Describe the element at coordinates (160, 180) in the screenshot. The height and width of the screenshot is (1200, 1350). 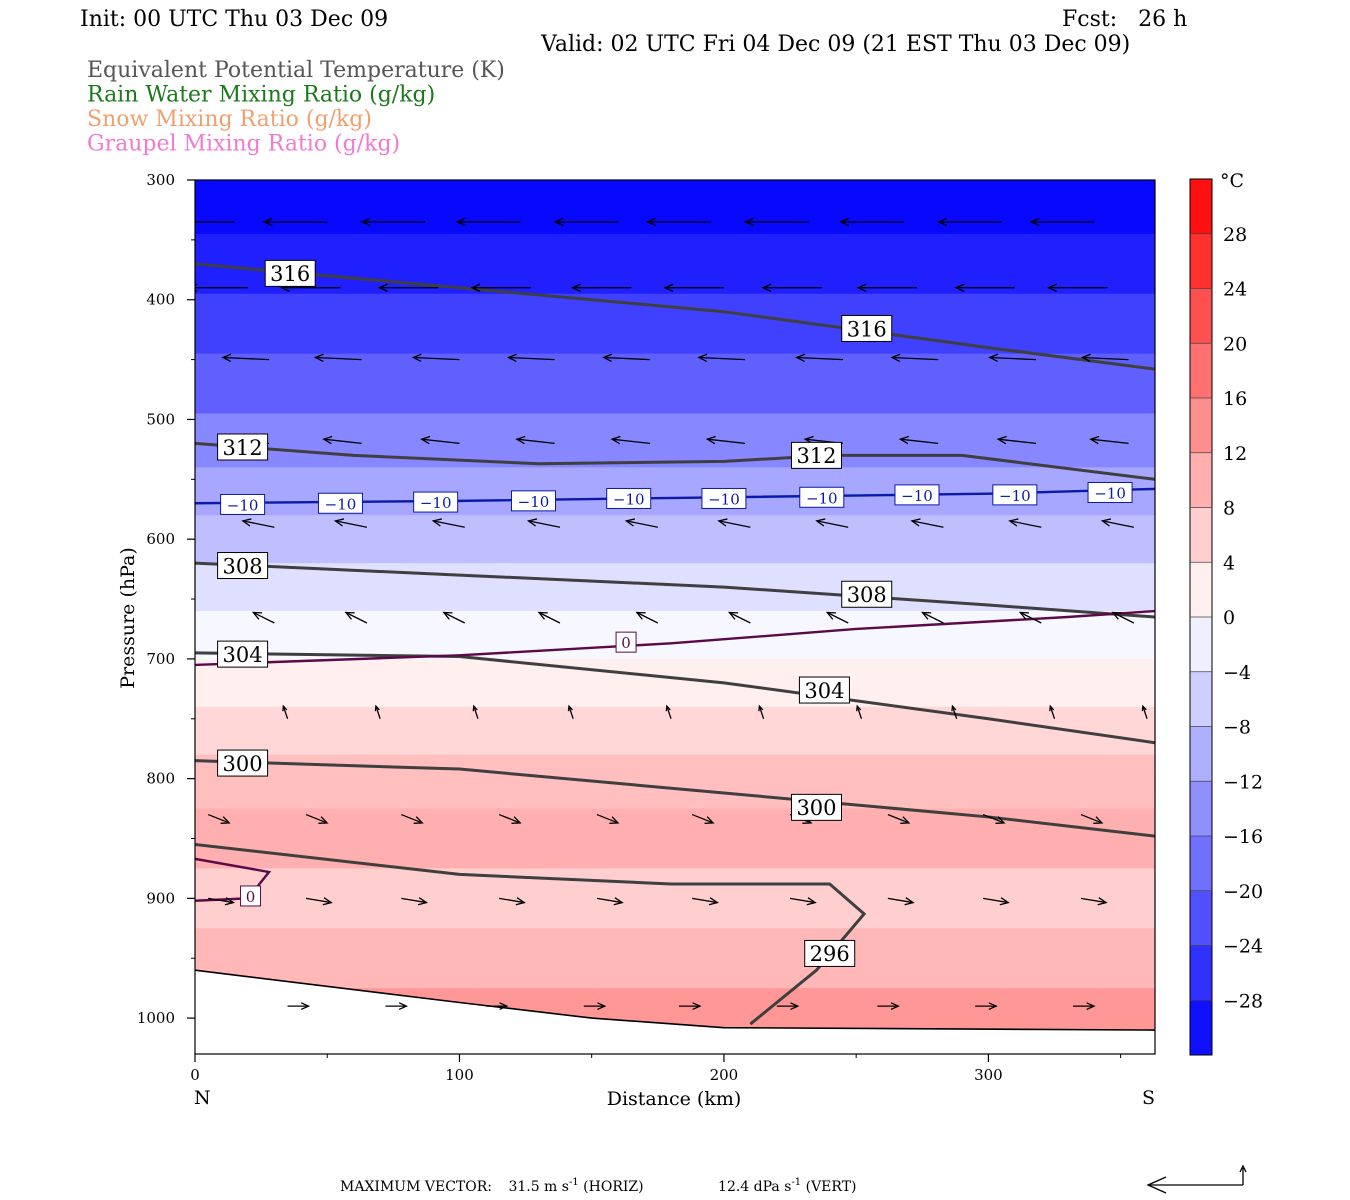
I see `y-tick-label: 300` at that location.